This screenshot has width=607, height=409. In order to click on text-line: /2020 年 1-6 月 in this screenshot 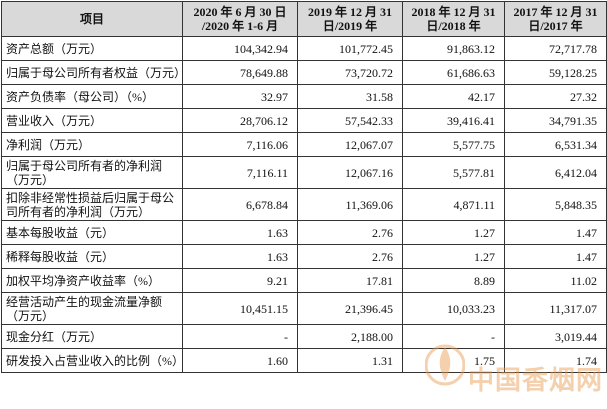, I will do `click(240, 26)`.